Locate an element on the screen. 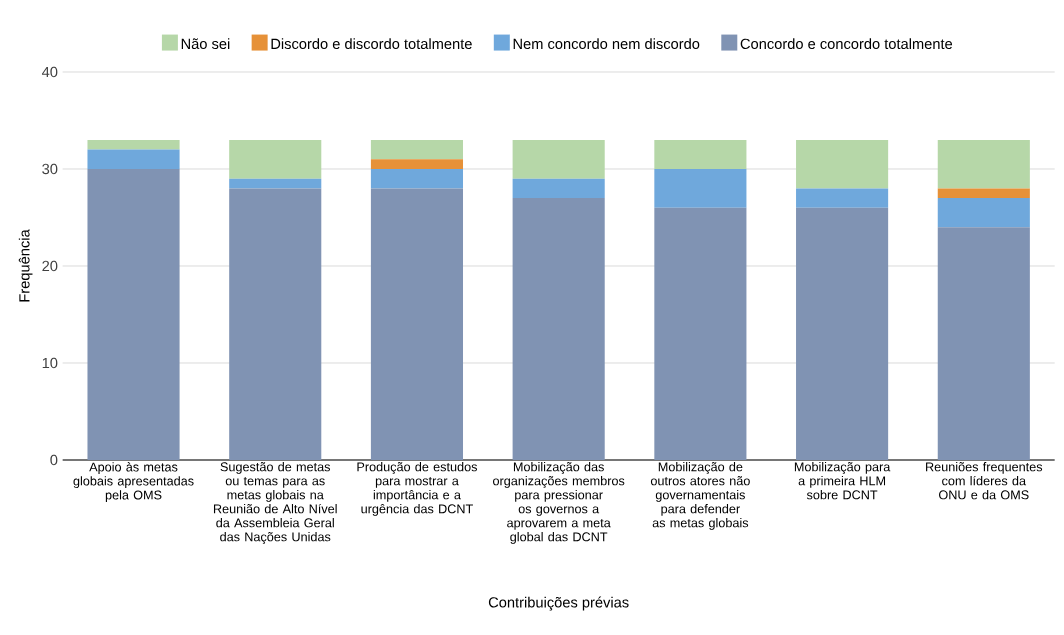 This screenshot has width=1064, height=635. x-tick-label: Mobilização de outros atores não governamentais para defender as metas globais is located at coordinates (700, 496).